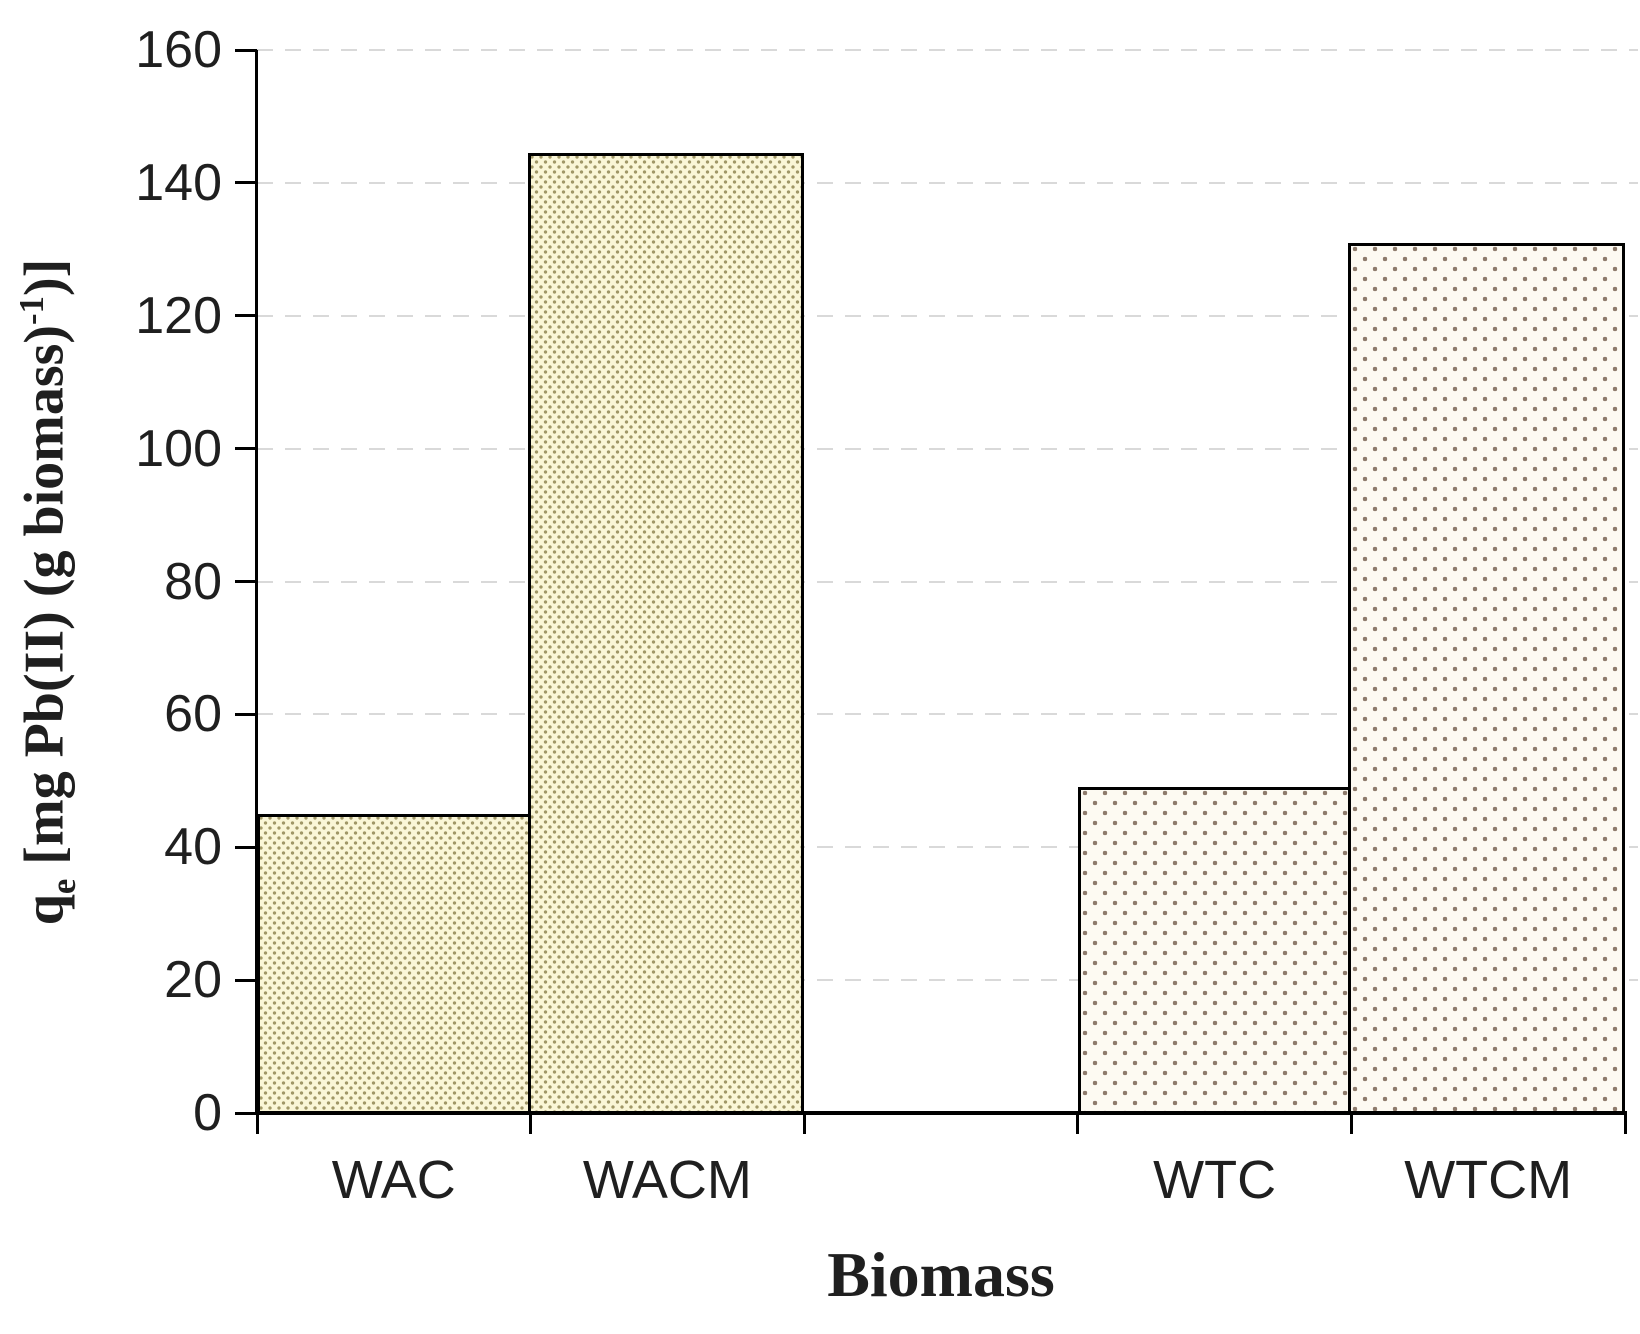 Image resolution: width=1640 pixels, height=1334 pixels. What do you see at coordinates (1486, 678) in the screenshot?
I see `bar-wtcm` at bounding box center [1486, 678].